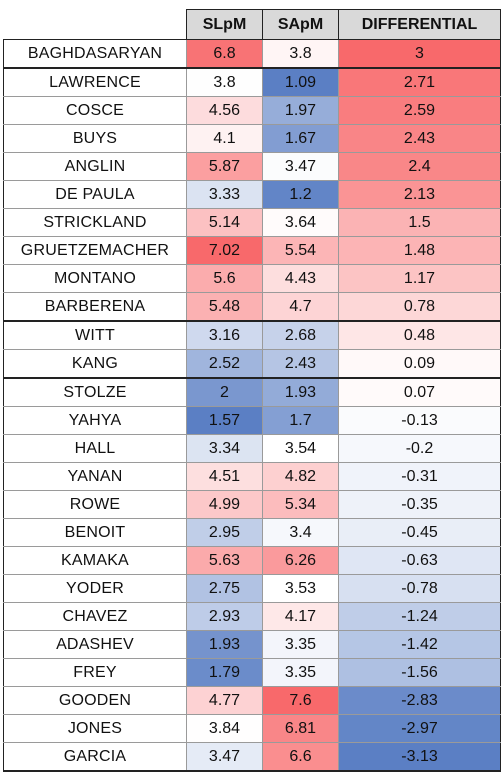 This screenshot has width=503, height=775. I want to click on fighter-name-cell: STRICKLAND, so click(95, 222).